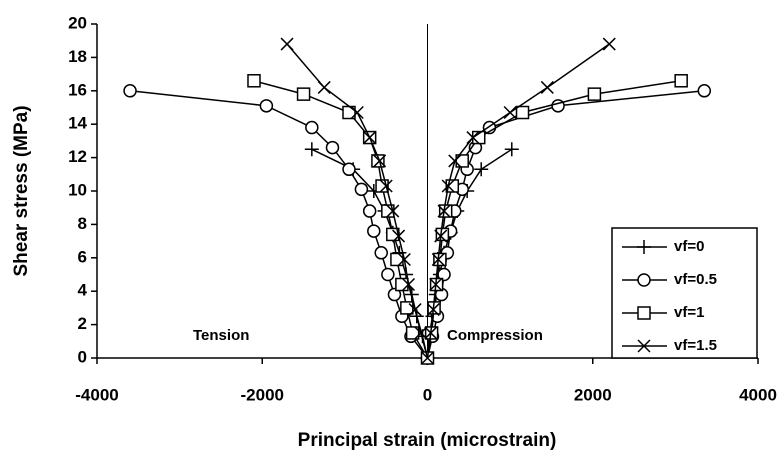 Image resolution: width=782 pixels, height=459 pixels. I want to click on legend-label: vf=1.5, so click(695, 345).